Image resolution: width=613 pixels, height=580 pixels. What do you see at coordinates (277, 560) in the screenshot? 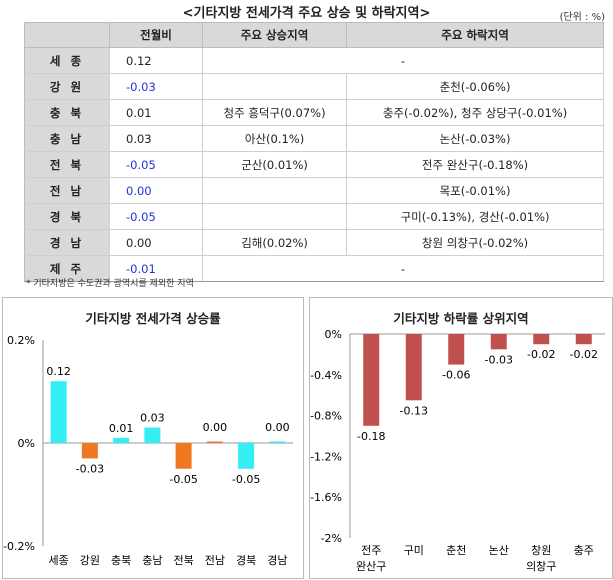
I see `x-tick-label: 경남` at bounding box center [277, 560].